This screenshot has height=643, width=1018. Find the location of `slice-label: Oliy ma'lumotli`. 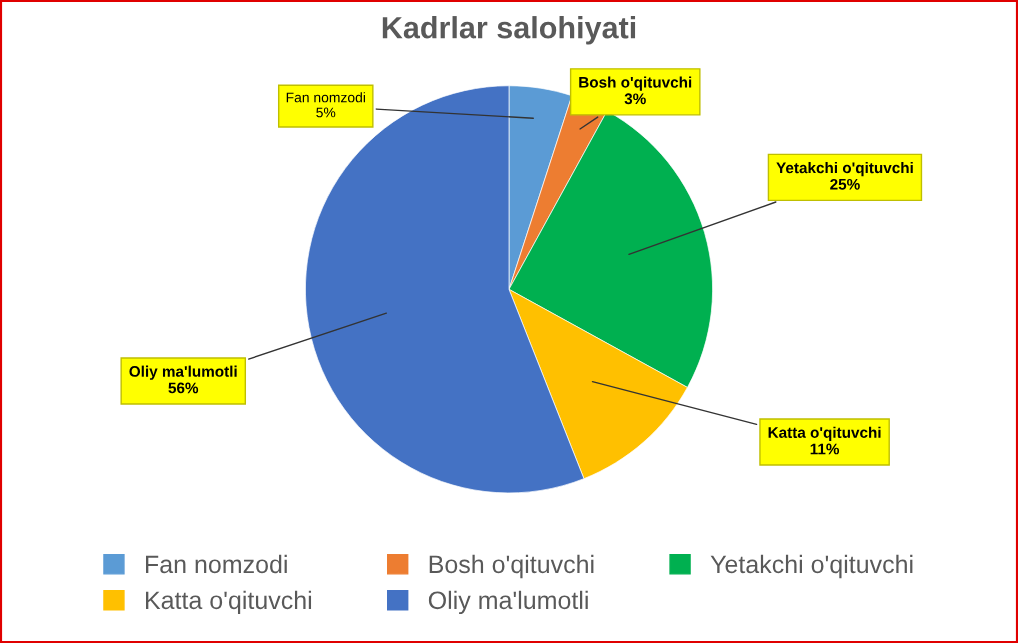

slice-label: Oliy ma'lumotli is located at coordinates (183, 372).